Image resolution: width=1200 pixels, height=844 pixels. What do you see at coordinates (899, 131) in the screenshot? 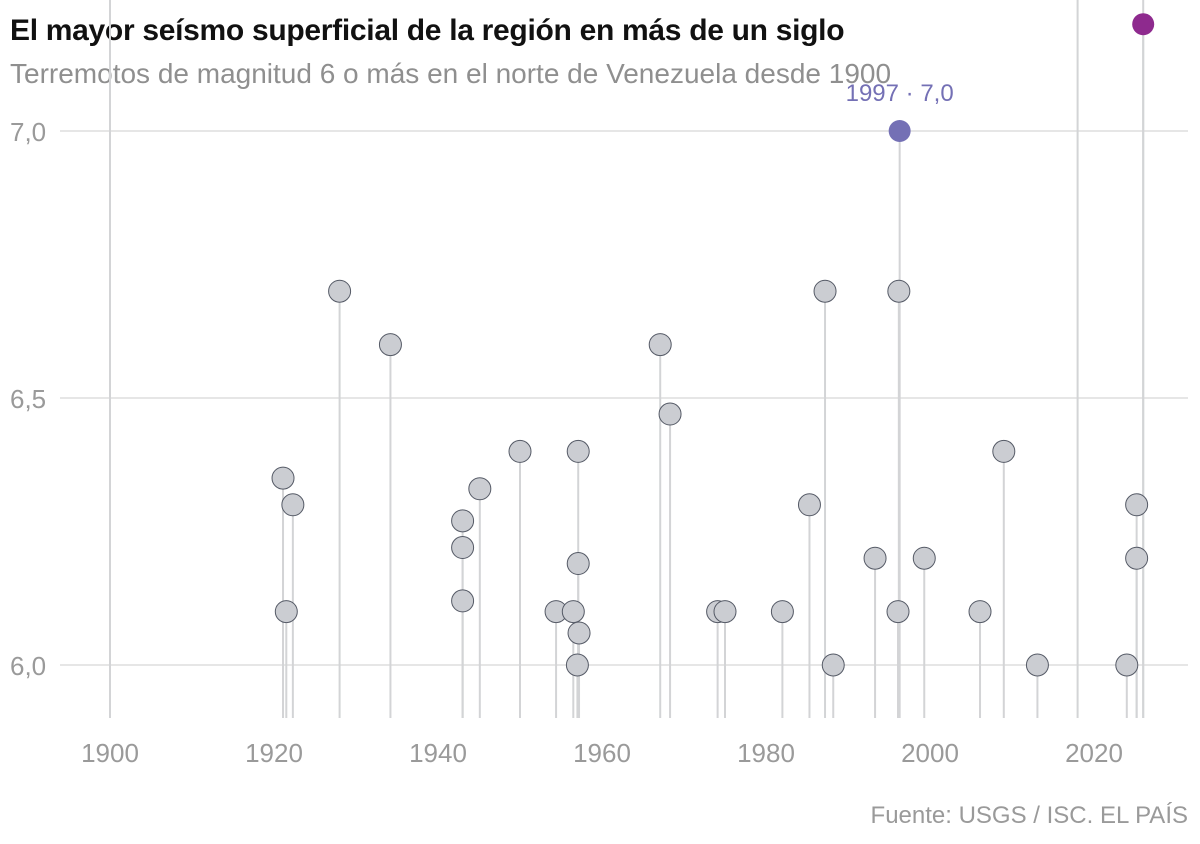
I see `highlight-point` at bounding box center [899, 131].